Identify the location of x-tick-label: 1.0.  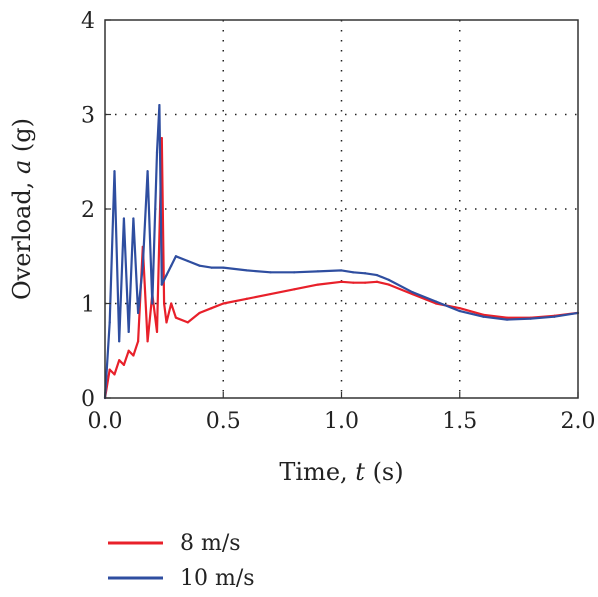
(341, 421).